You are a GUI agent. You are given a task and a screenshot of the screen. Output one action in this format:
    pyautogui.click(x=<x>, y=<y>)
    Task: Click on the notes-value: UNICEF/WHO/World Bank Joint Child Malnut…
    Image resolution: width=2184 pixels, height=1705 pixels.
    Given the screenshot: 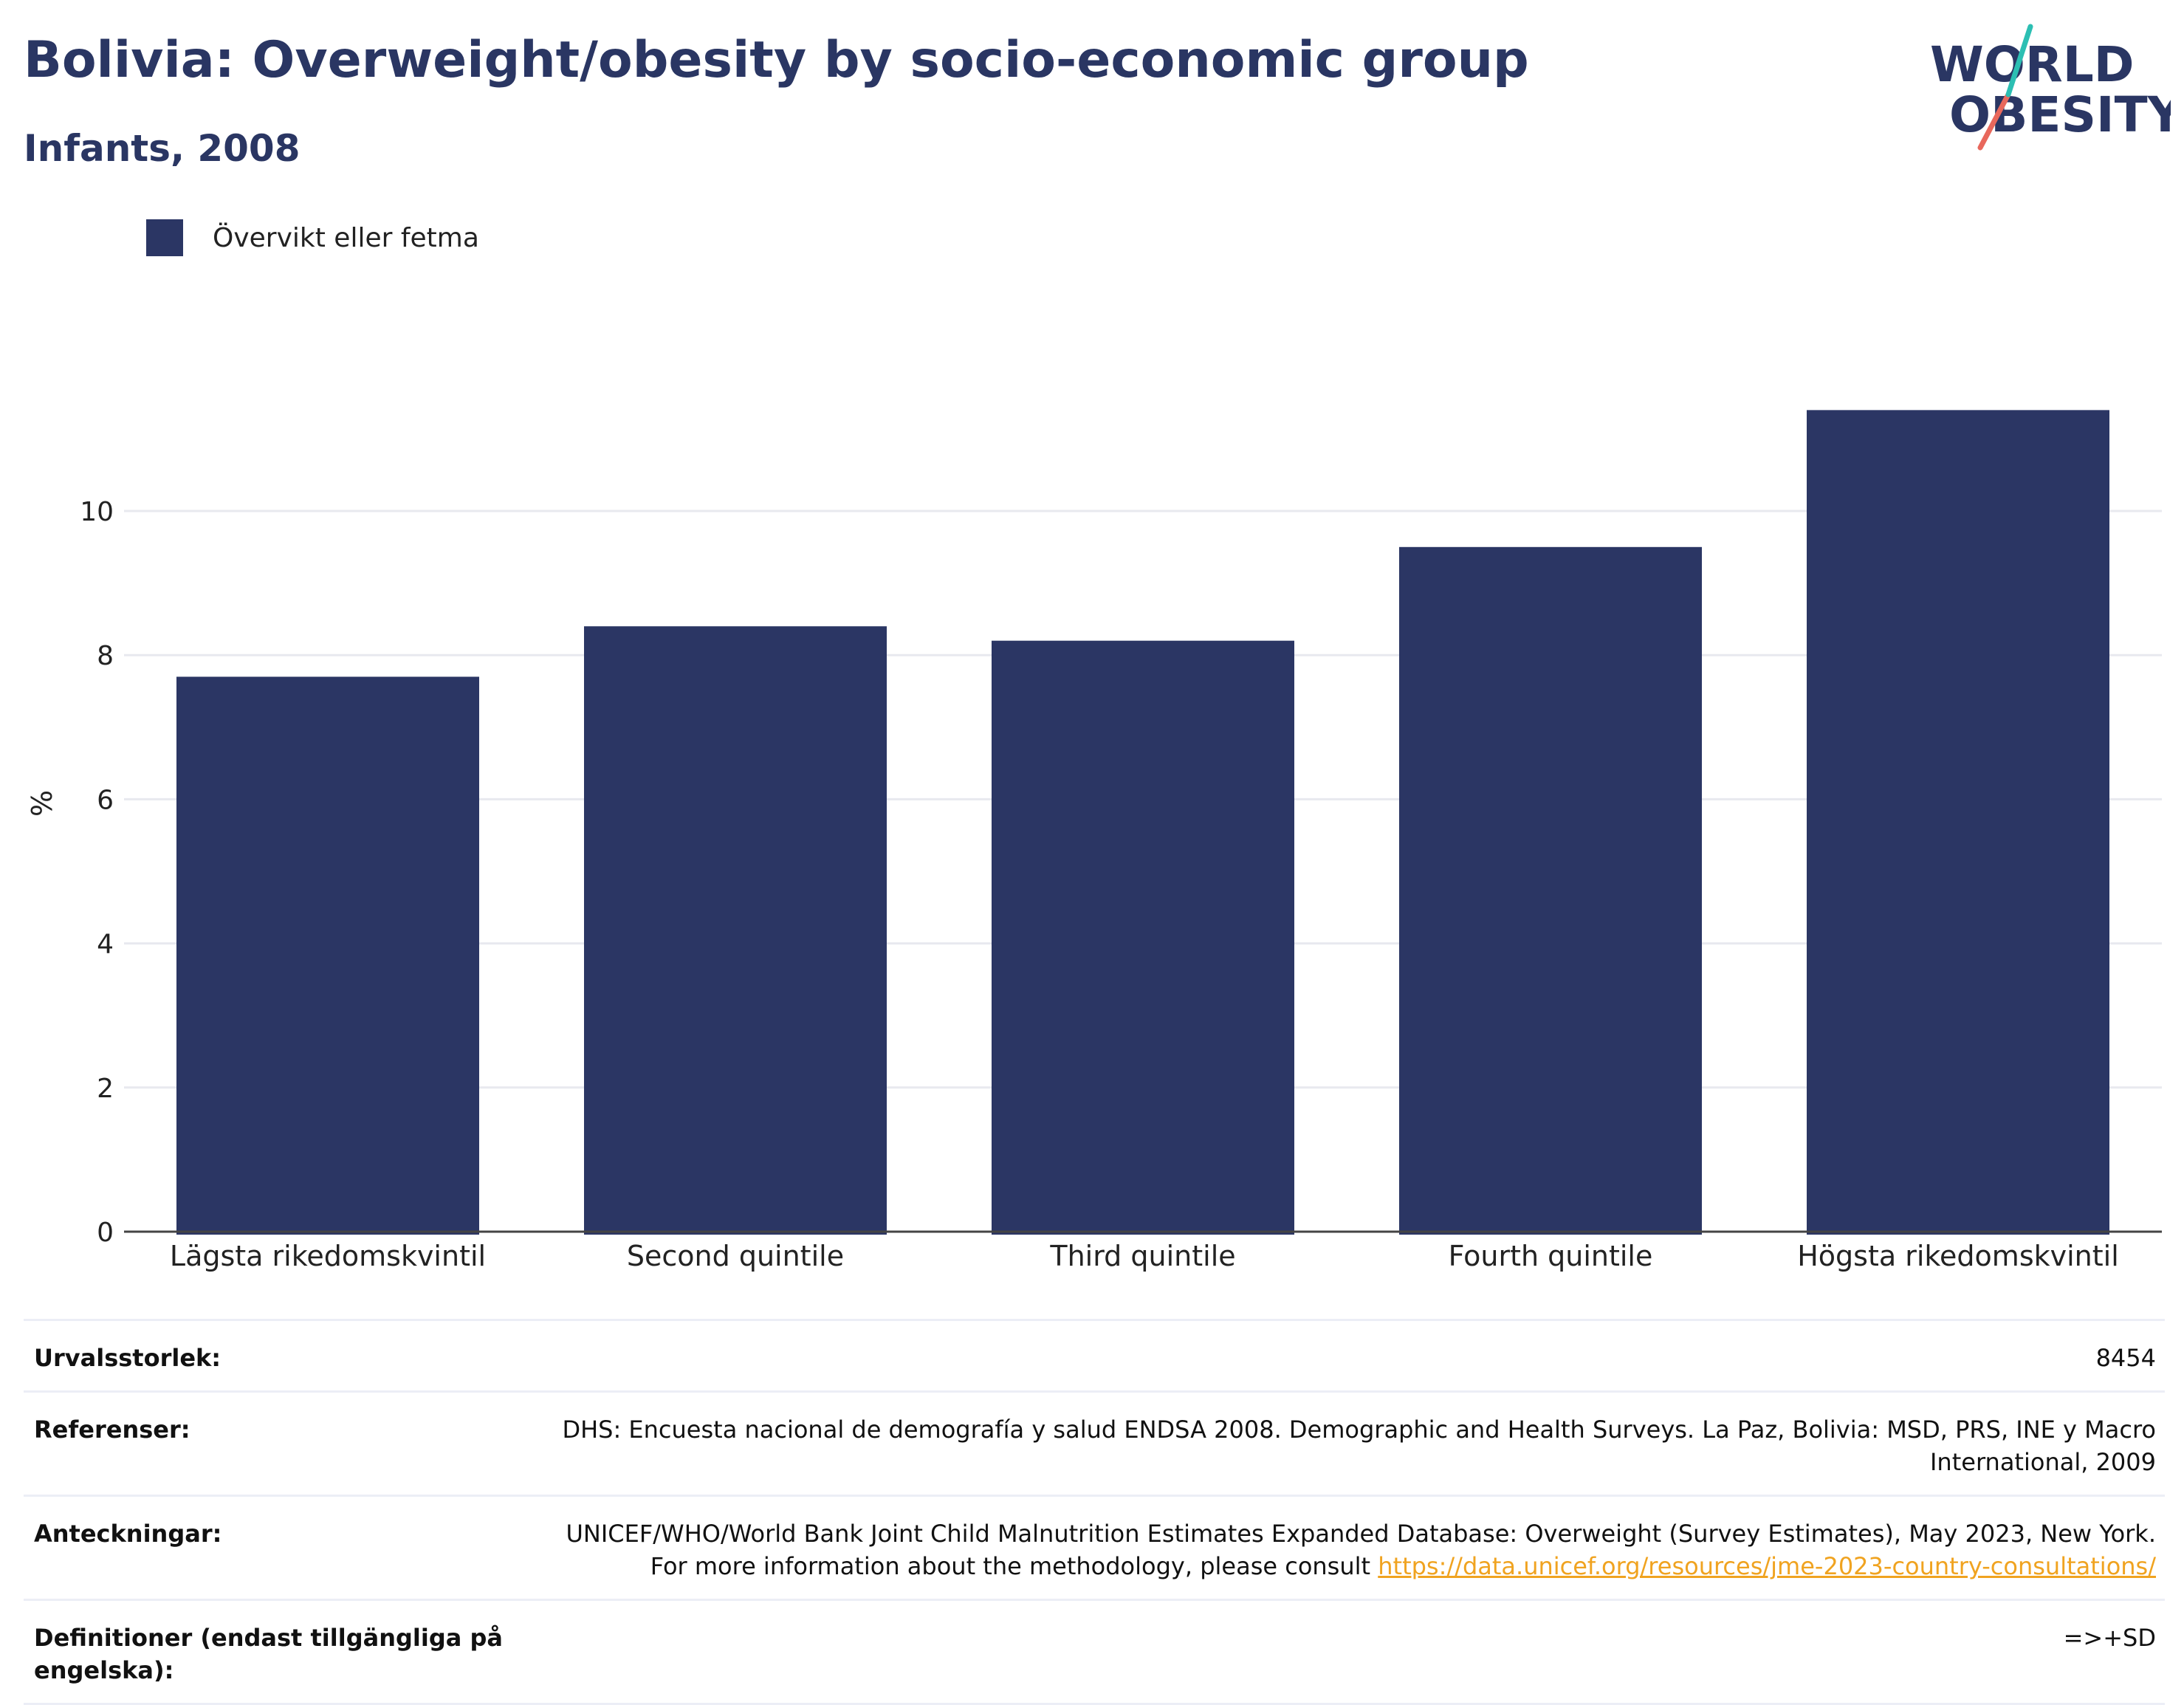 What is the action you would take?
    pyautogui.click(x=1359, y=1550)
    